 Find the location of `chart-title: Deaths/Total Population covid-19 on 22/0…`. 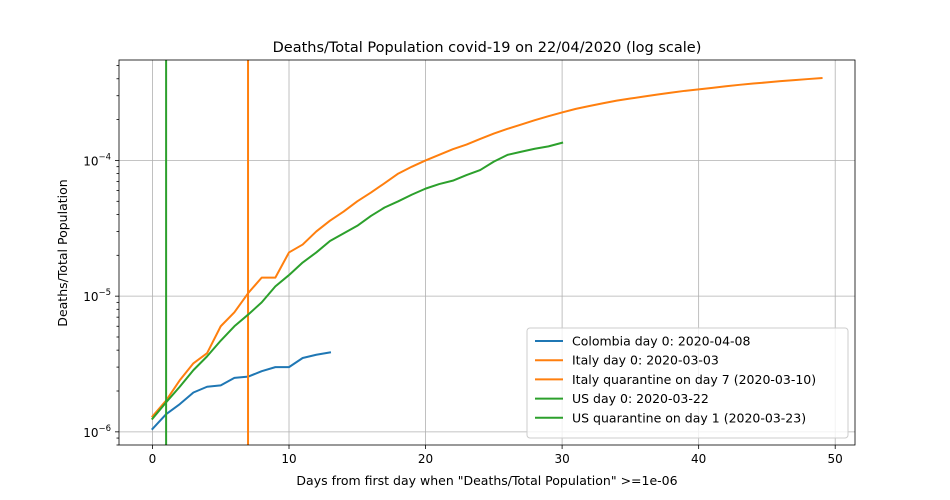

chart-title: Deaths/Total Population covid-19 on 22/0… is located at coordinates (487, 48).